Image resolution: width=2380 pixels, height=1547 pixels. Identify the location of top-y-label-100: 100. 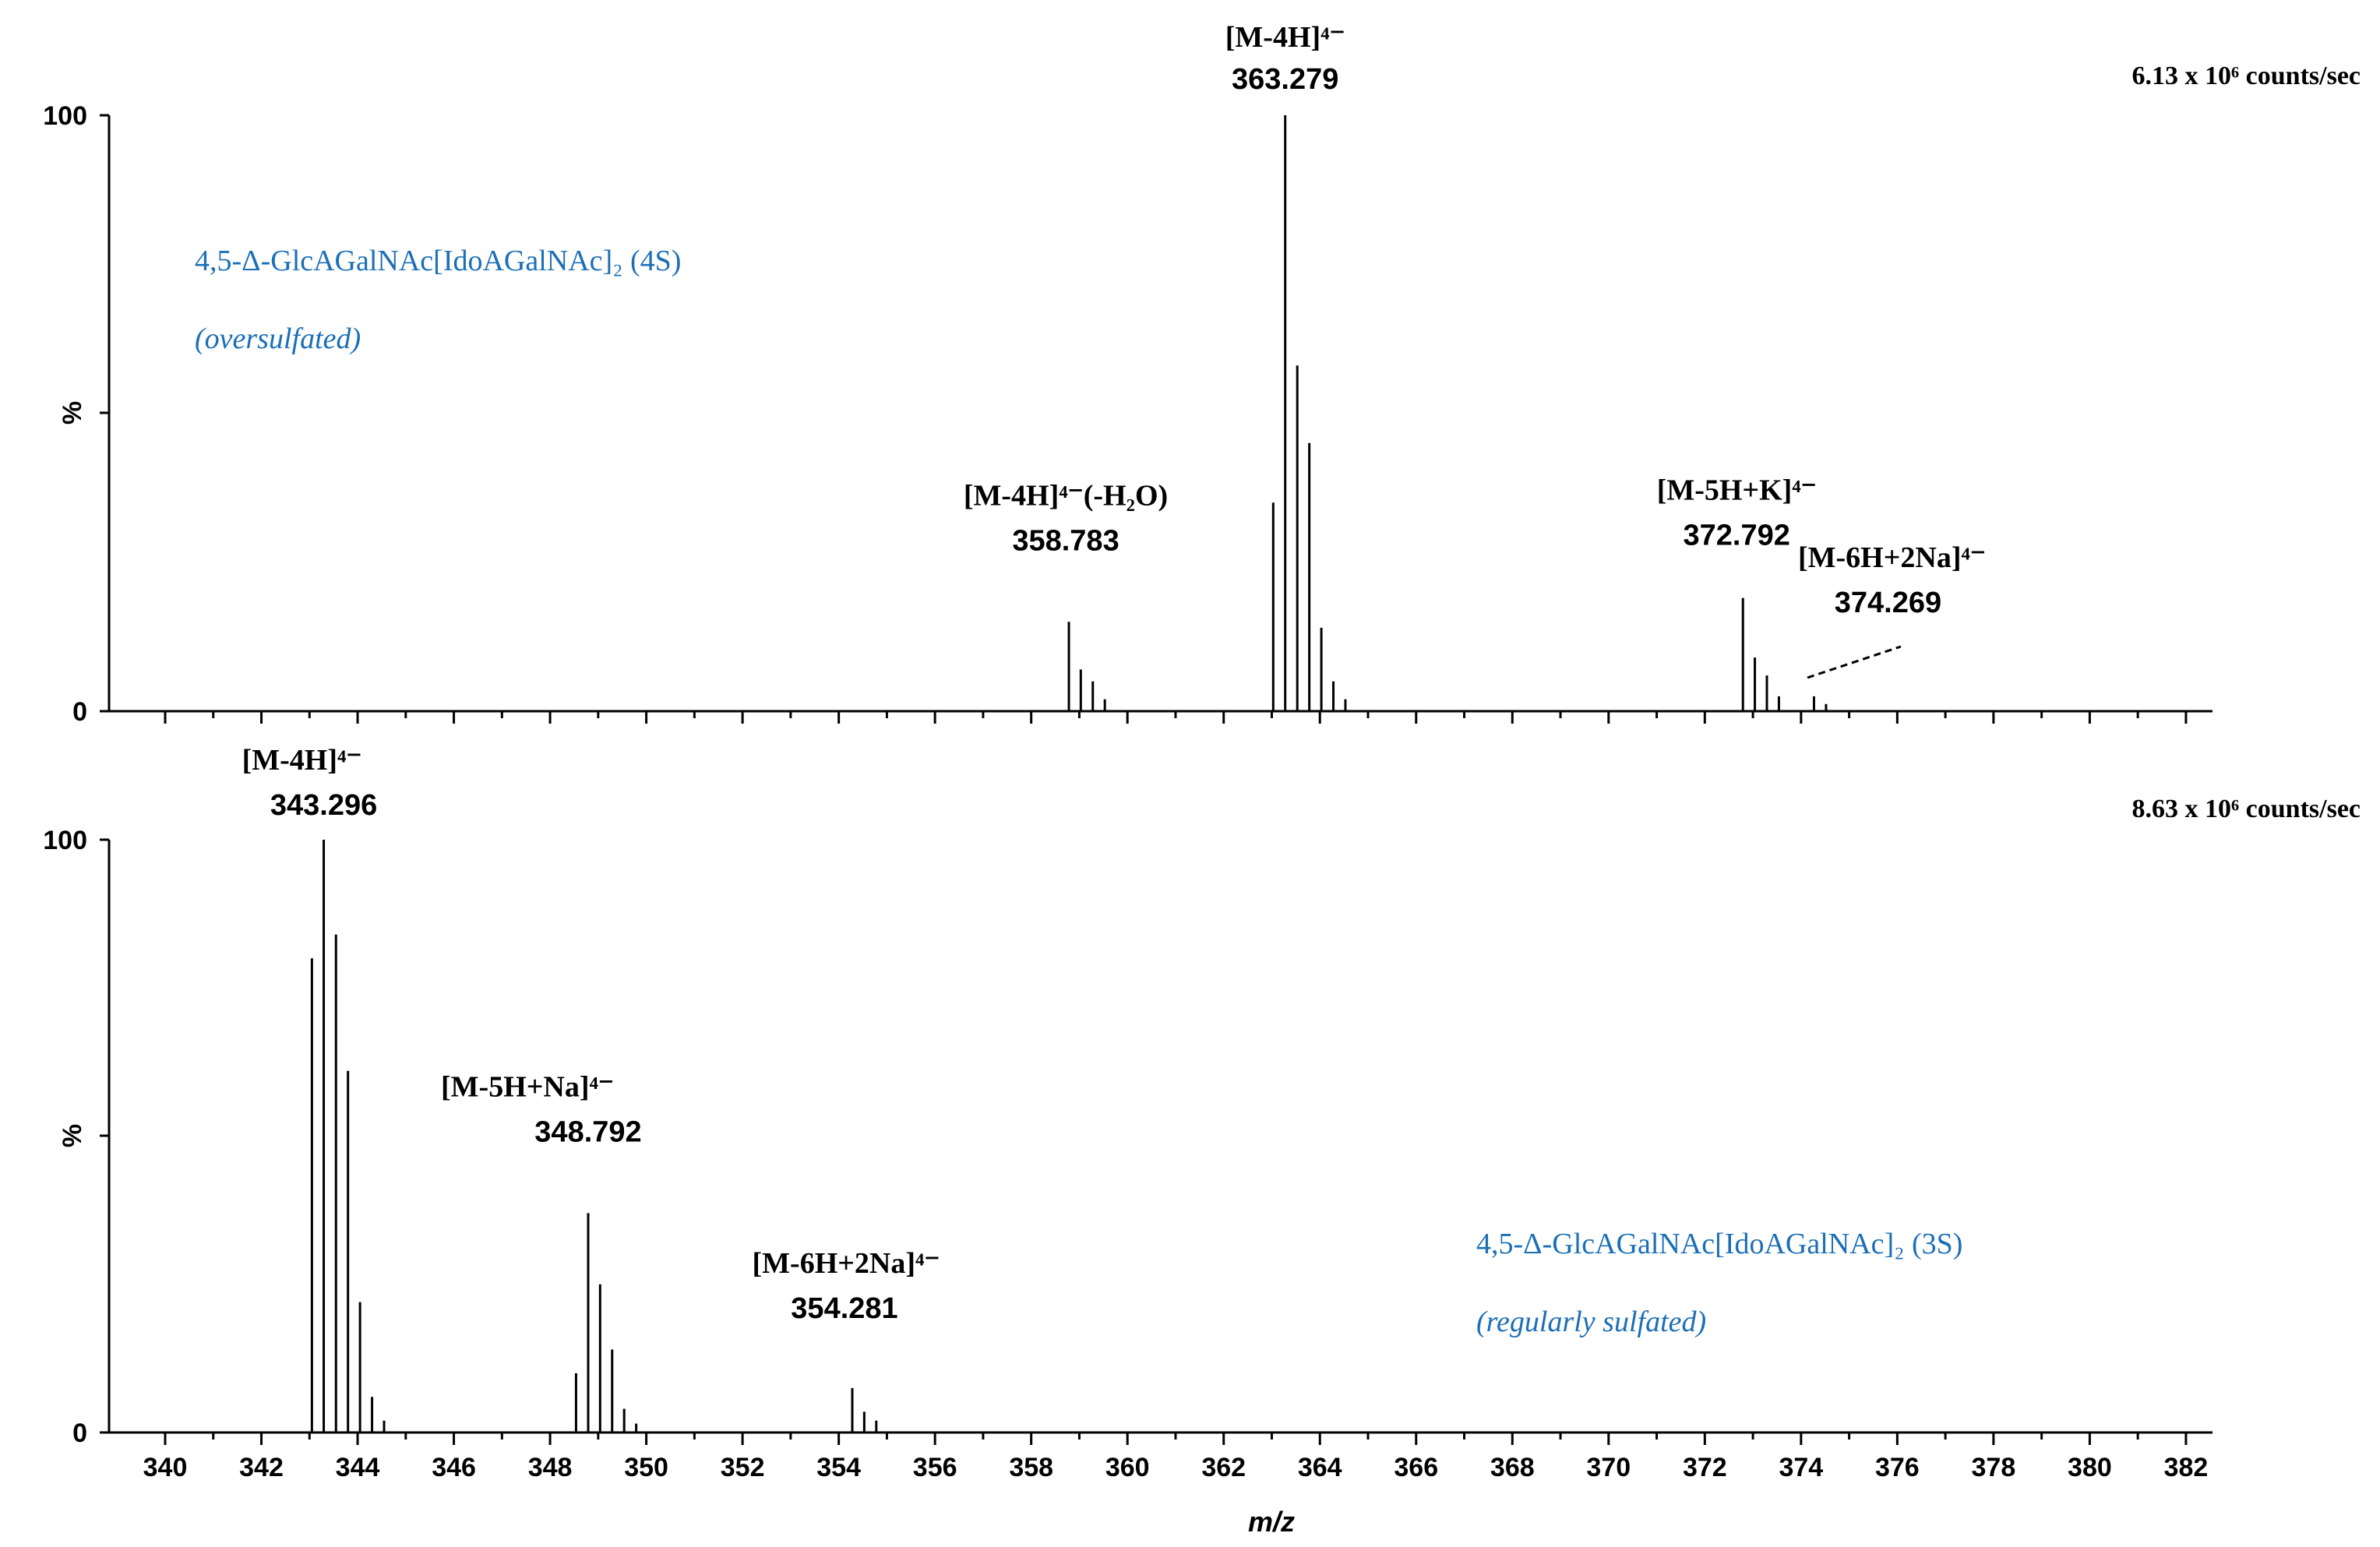
(65, 116).